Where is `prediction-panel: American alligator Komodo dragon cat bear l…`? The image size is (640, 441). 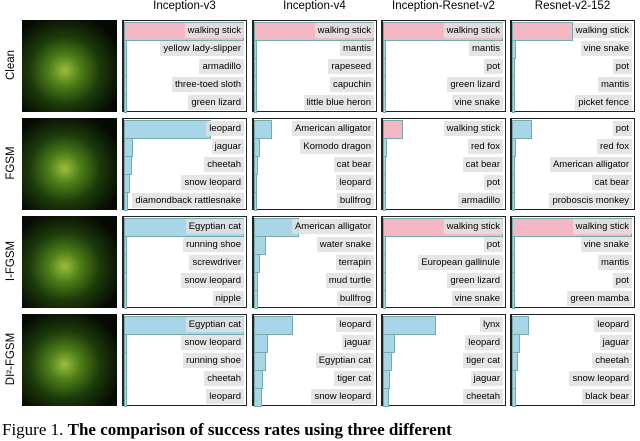 prediction-panel: American alligator Komodo dragon cat bear l… is located at coordinates (314, 164).